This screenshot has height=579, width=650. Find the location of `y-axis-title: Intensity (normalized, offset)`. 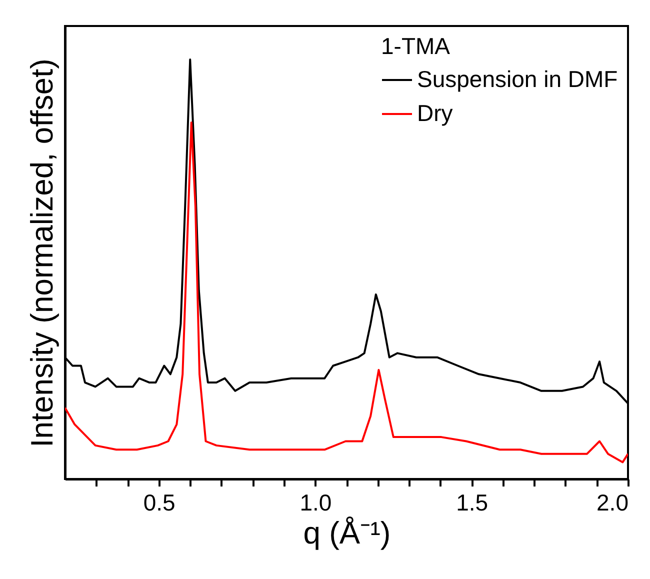

y-axis-title: Intensity (normalized, offset) is located at coordinates (42, 253).